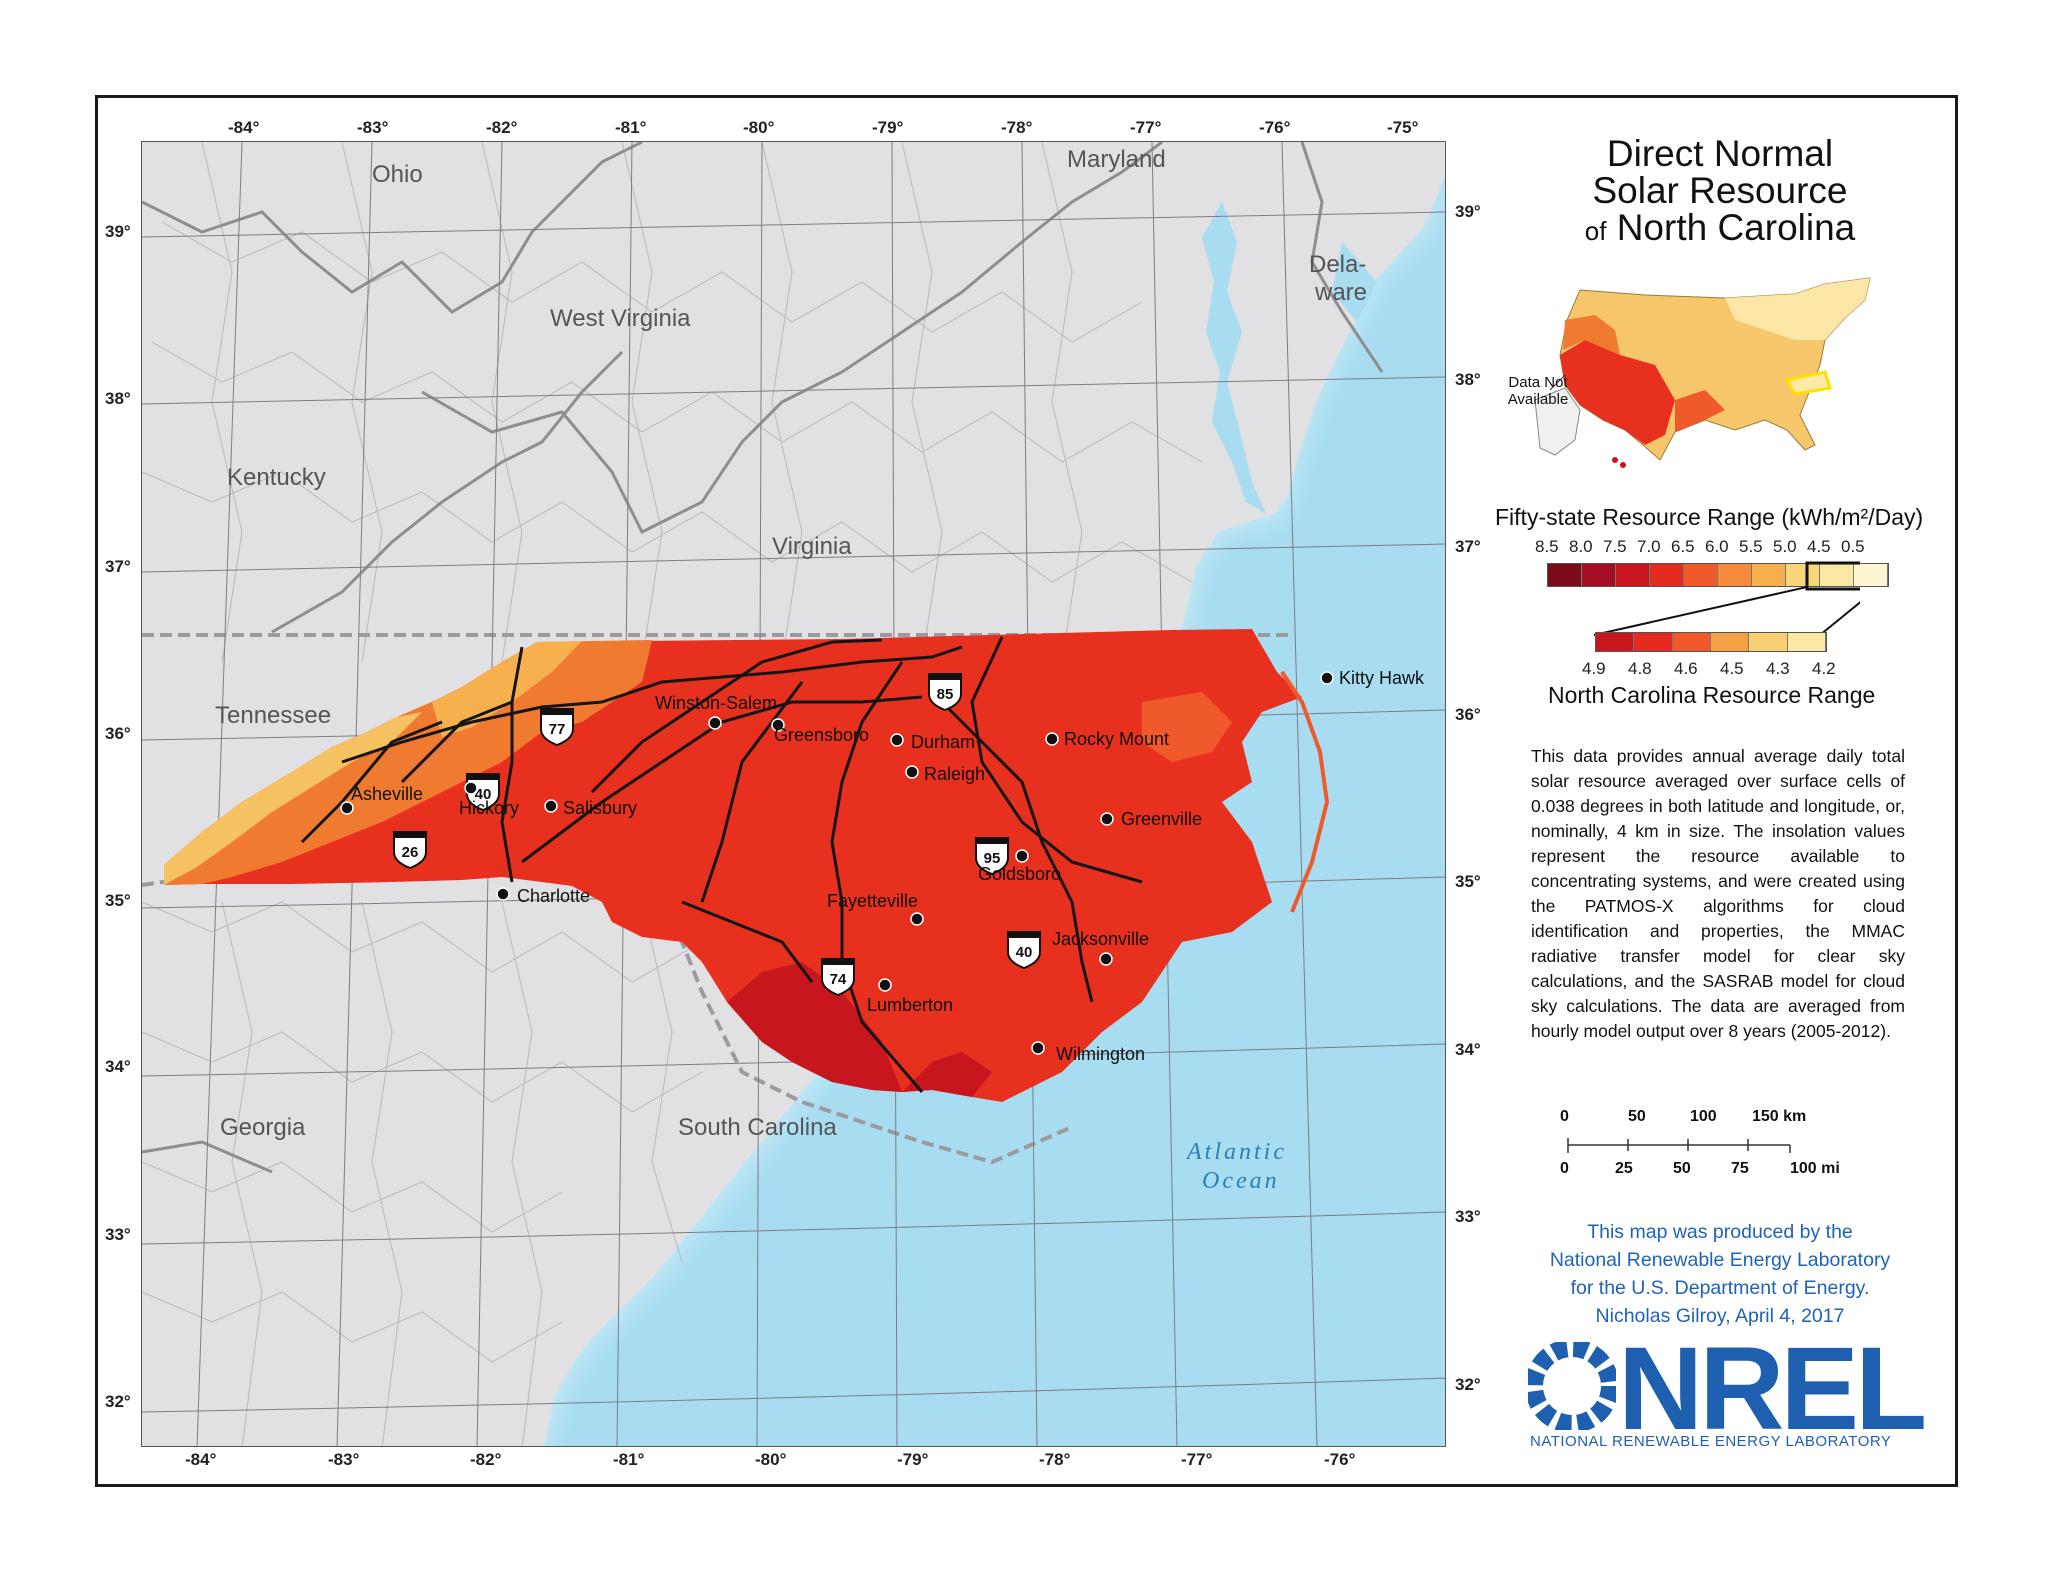 The height and width of the screenshot is (1583, 2048). What do you see at coordinates (631, 127) in the screenshot?
I see `tick-top-longitude: -81°` at bounding box center [631, 127].